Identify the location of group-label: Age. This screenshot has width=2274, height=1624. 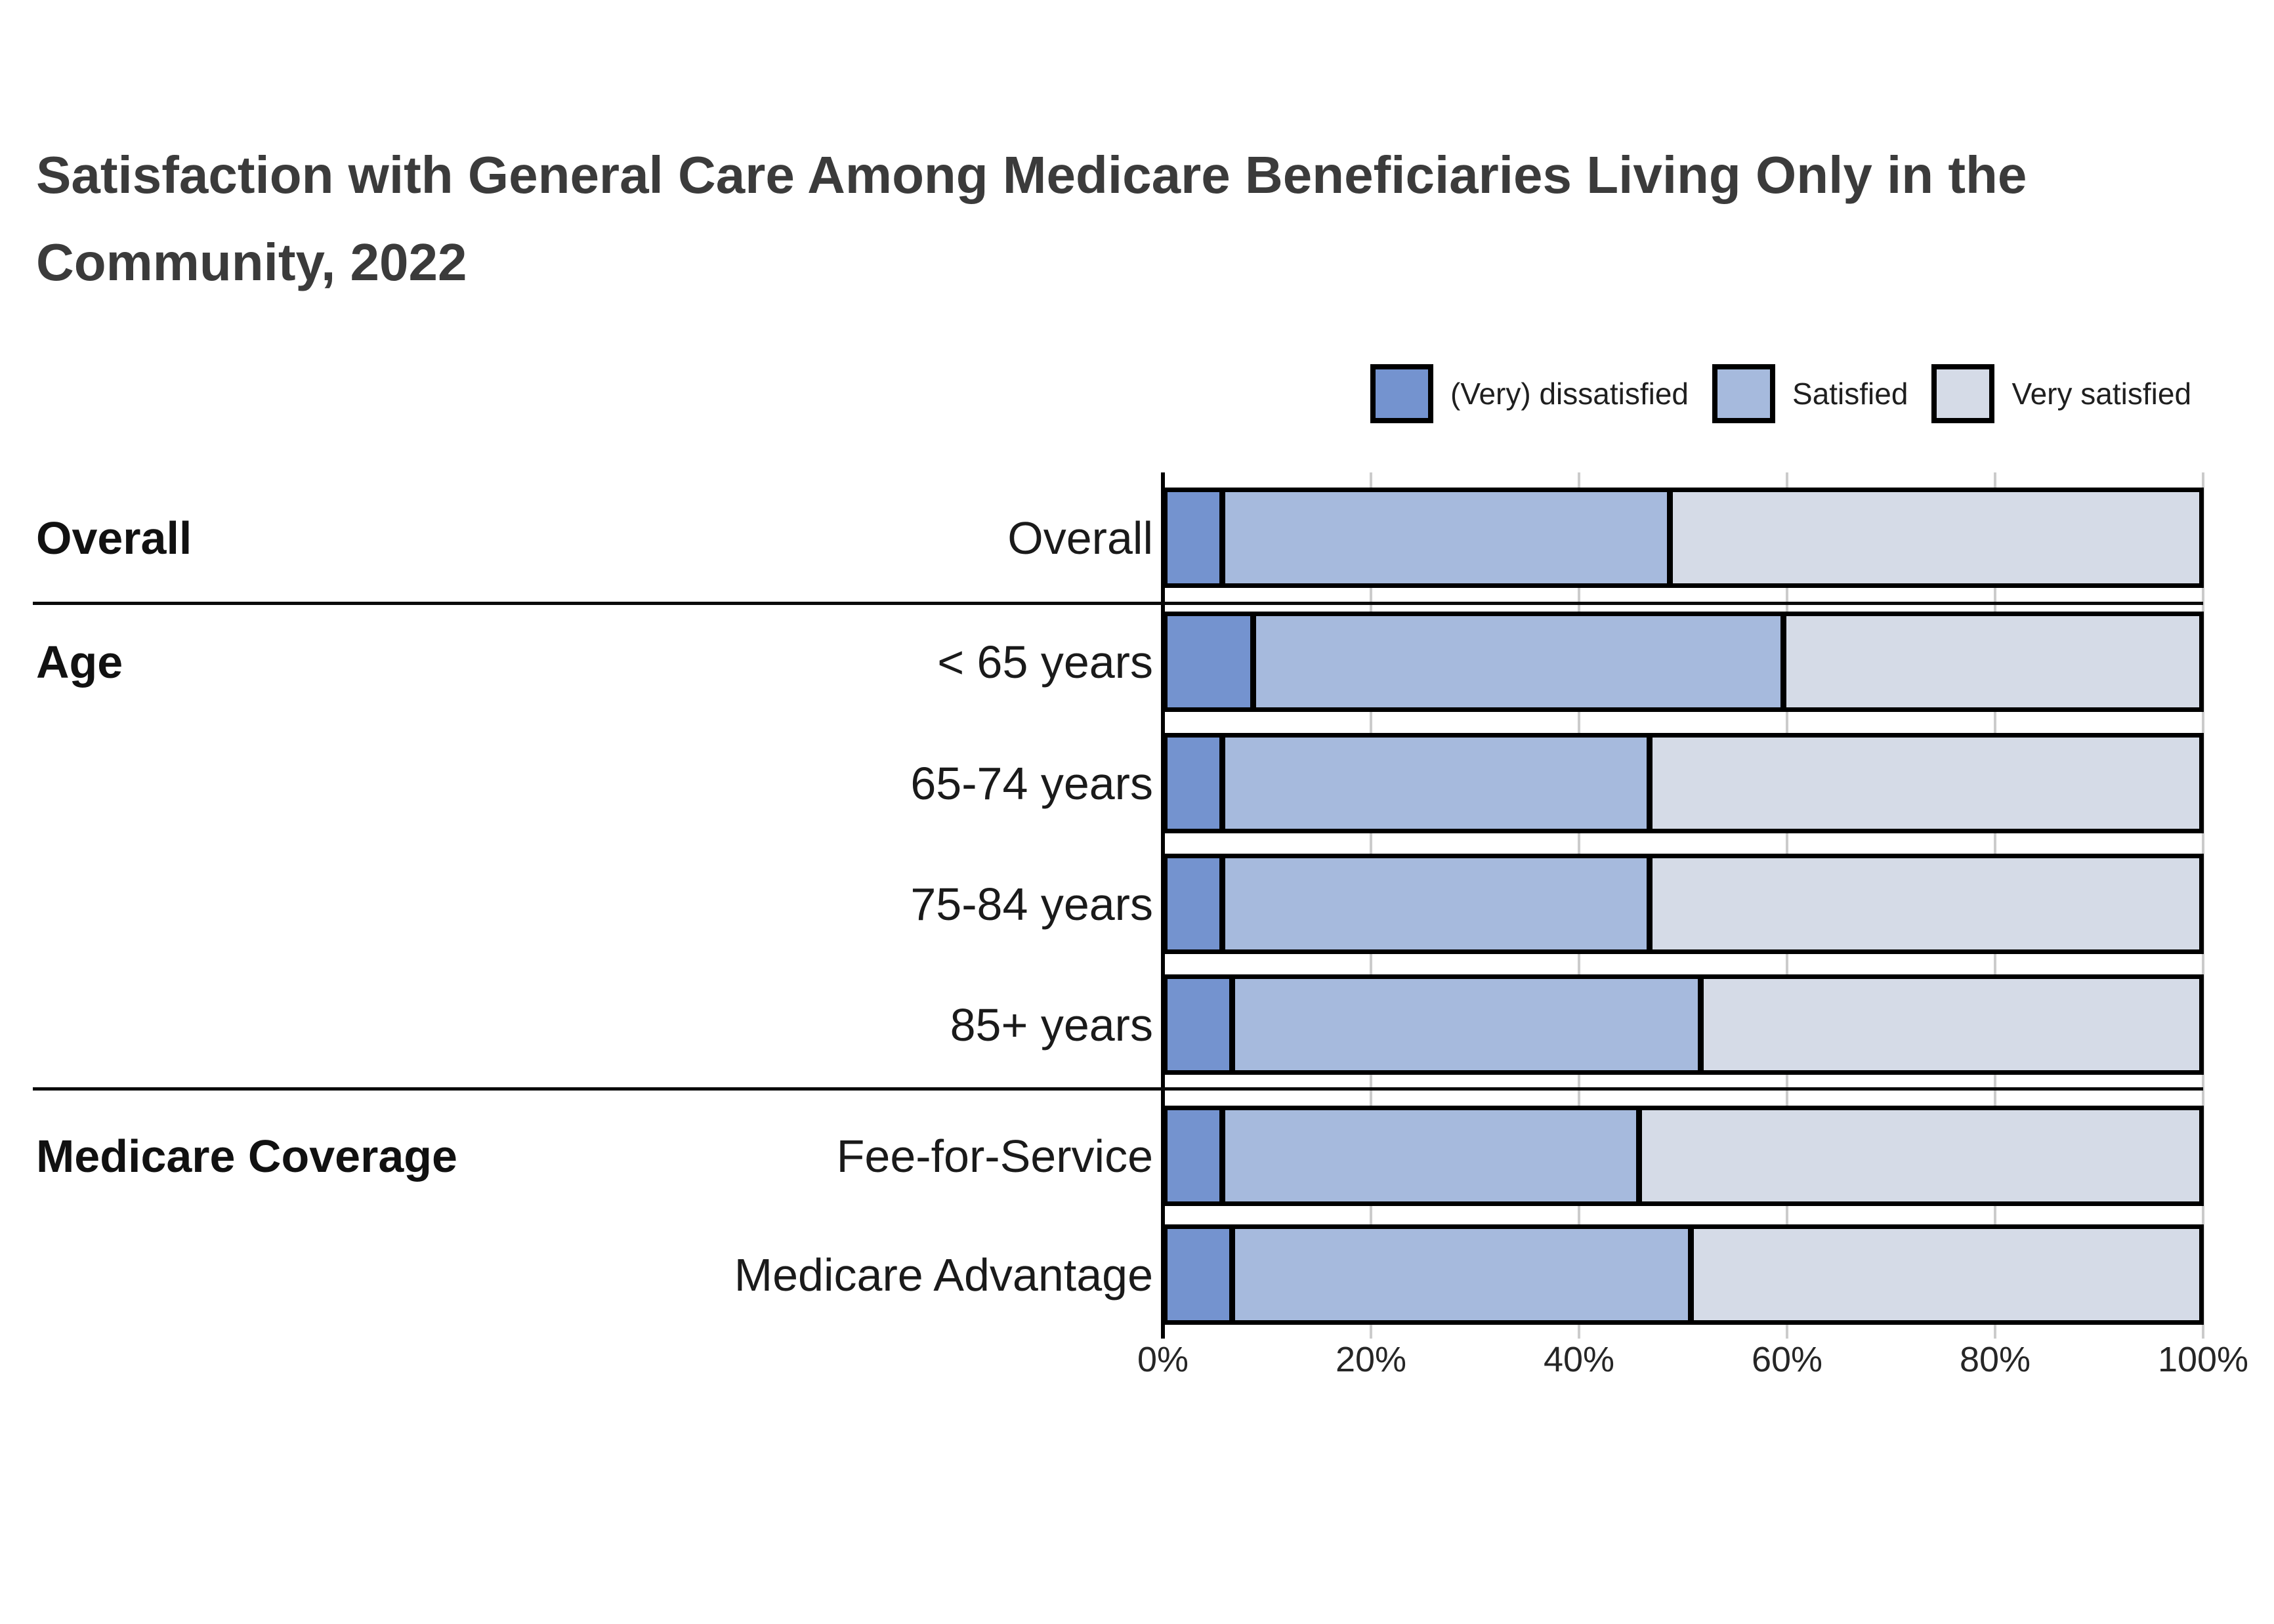
(79, 662).